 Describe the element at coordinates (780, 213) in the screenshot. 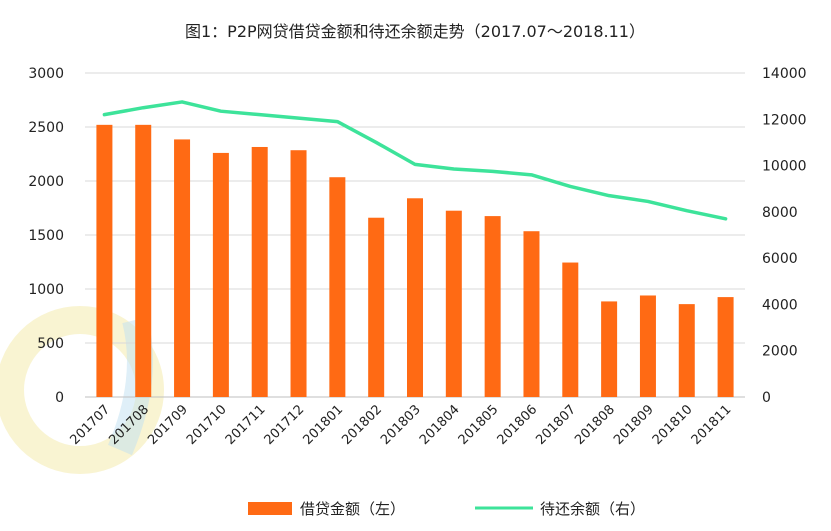

I see `y-right-tick-label: 8000` at that location.